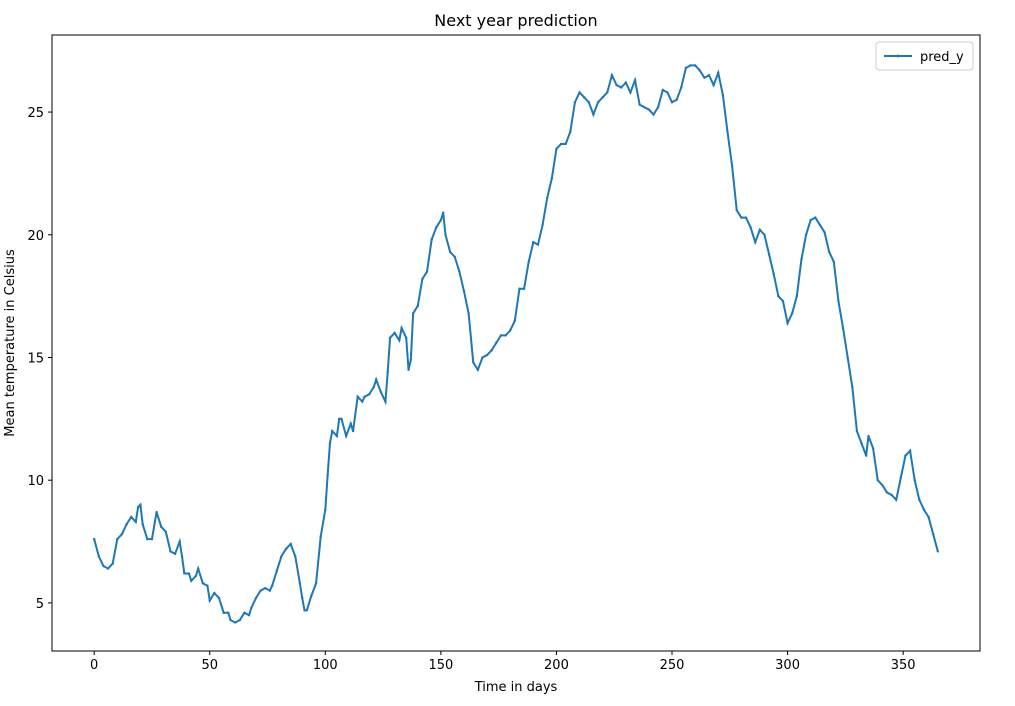 The height and width of the screenshot is (706, 1015). Describe the element at coordinates (35, 236) in the screenshot. I see `y-tick-label: 20` at that location.